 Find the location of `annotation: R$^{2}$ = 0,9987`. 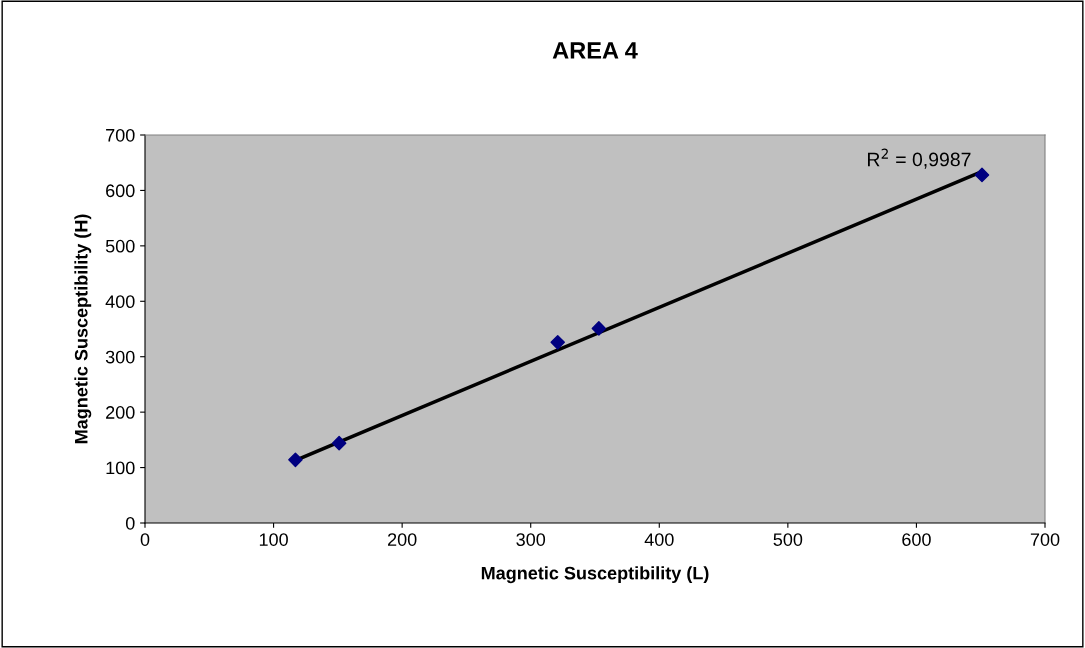

annotation: R$^{2}$ = 0,9987 is located at coordinates (919, 158).